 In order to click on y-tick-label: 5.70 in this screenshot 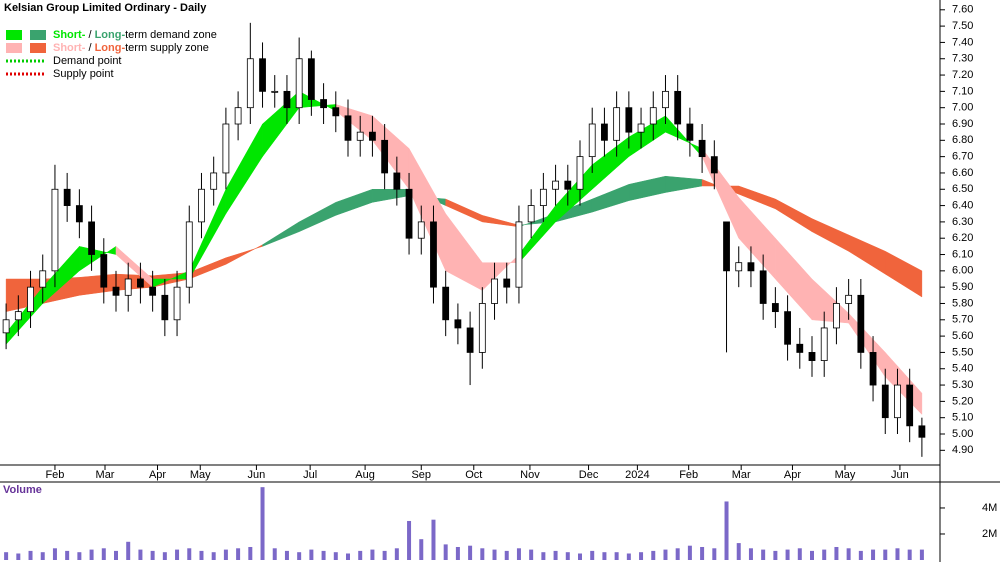, I will do `click(962, 320)`.